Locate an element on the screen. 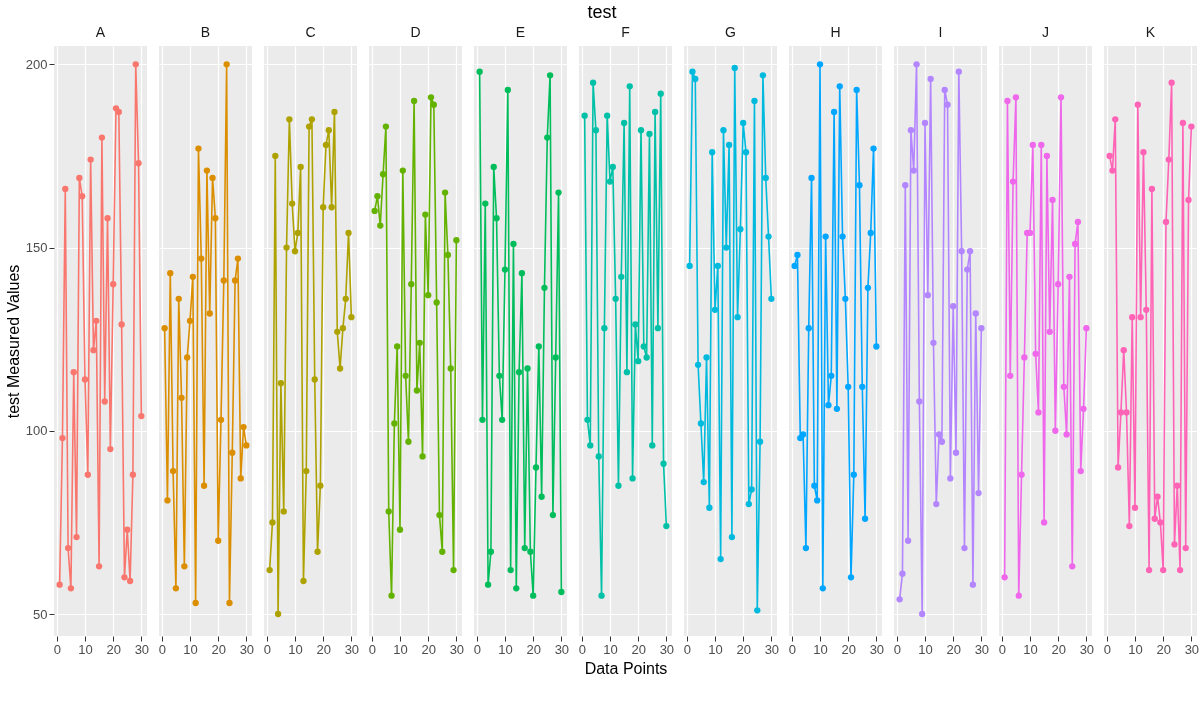 The image size is (1200, 725). chart-title: B is located at coordinates (205, 32).